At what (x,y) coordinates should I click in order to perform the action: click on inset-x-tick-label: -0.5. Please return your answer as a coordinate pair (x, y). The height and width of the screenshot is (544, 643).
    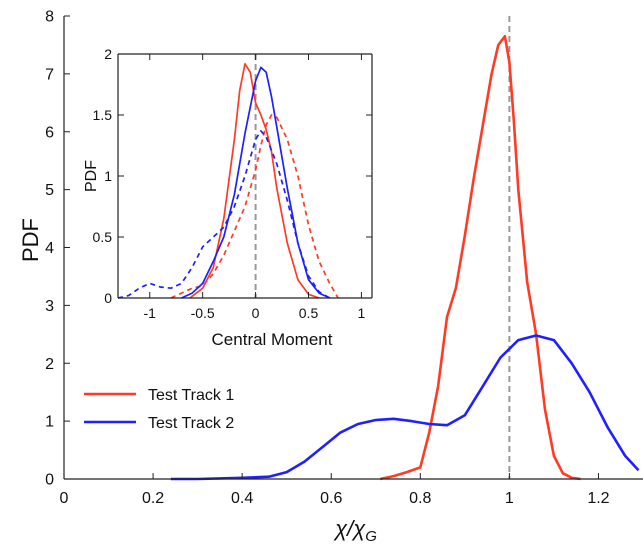
    Looking at the image, I should click on (203, 313).